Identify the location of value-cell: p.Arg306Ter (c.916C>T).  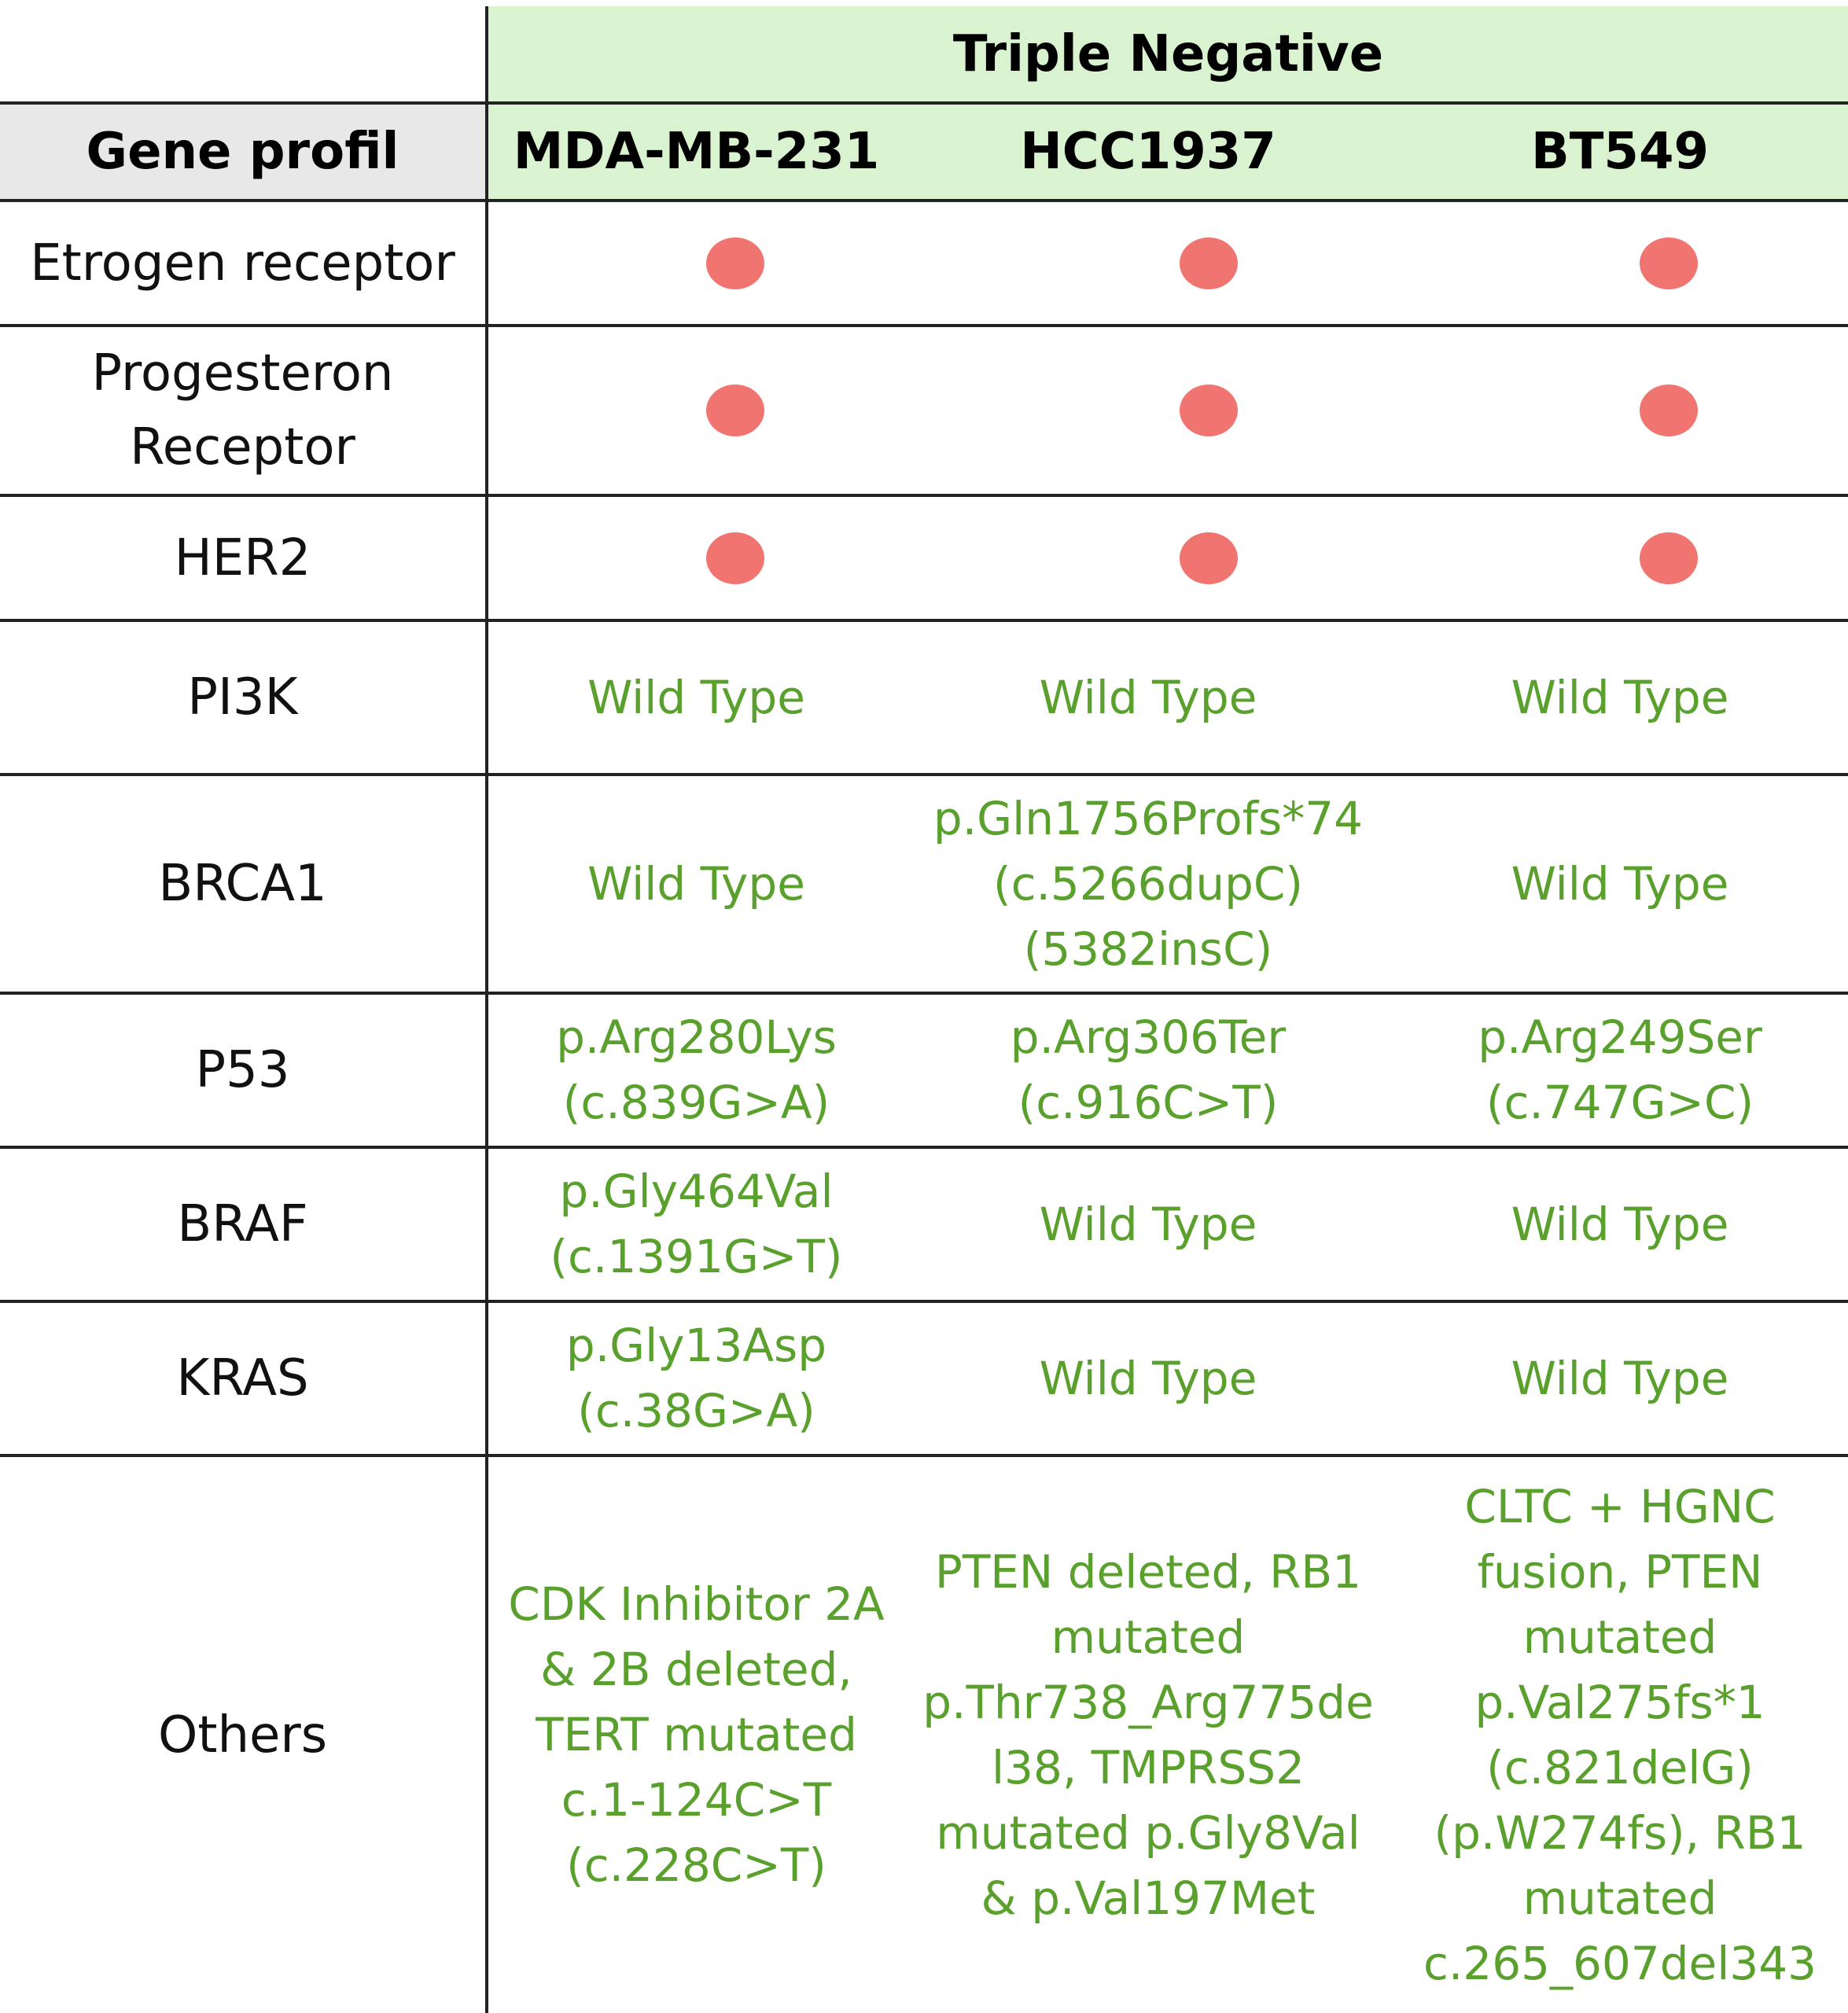
(1148, 1069).